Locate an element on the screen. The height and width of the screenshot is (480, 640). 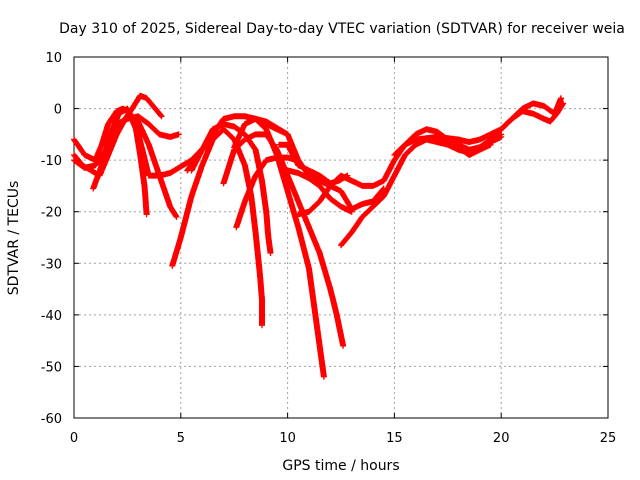
y-tick-label: -20 is located at coordinates (51, 213).